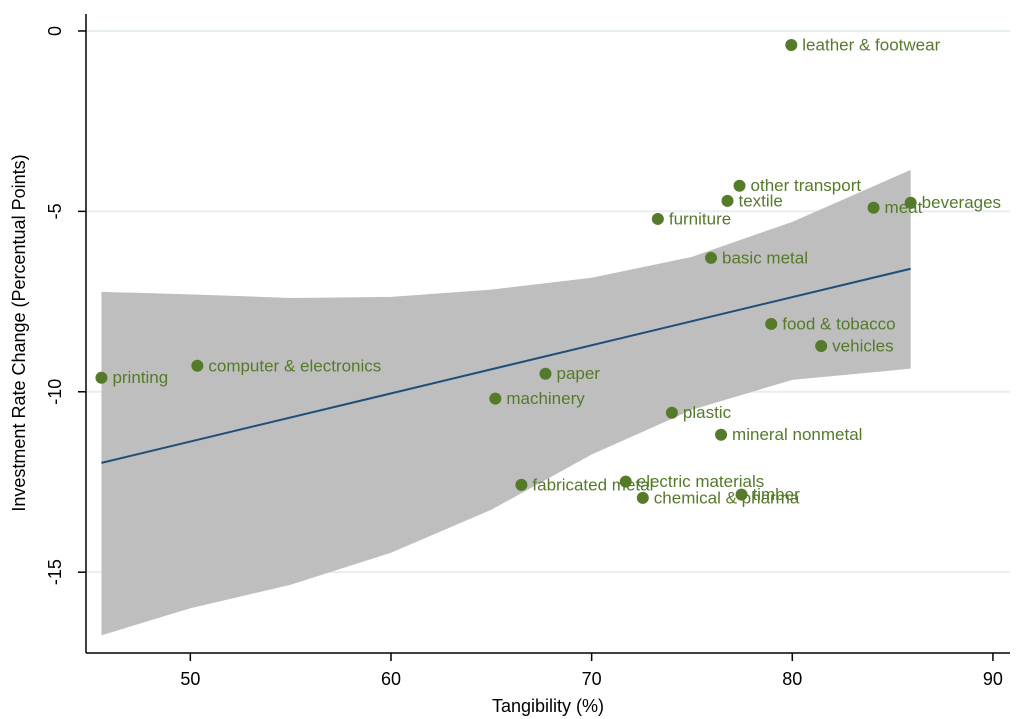  What do you see at coordinates (592, 484) in the screenshot?
I see `pt-label: fabricated metal` at bounding box center [592, 484].